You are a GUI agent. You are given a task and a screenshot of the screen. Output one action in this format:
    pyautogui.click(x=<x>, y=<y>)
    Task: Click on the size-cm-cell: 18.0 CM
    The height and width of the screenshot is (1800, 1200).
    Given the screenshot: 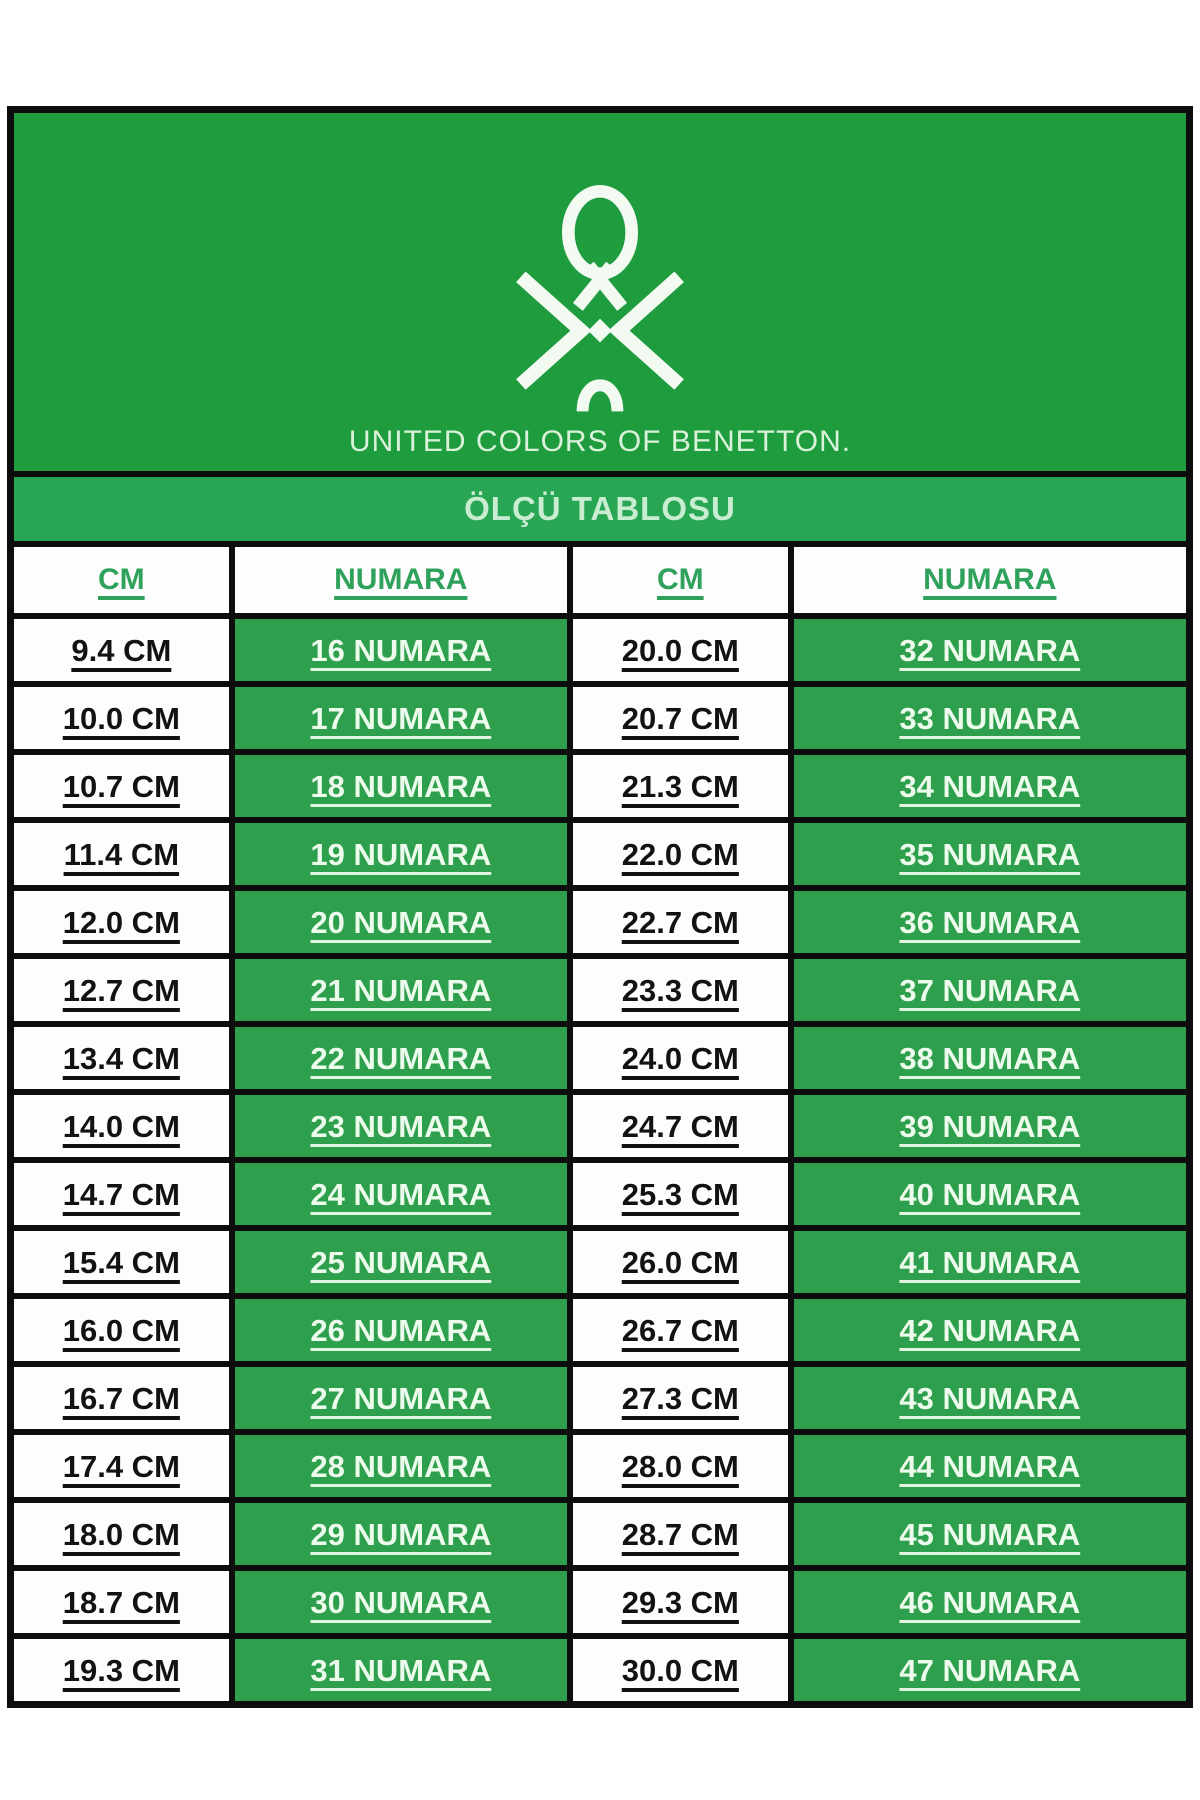 What is the action you would take?
    pyautogui.click(x=121, y=1534)
    